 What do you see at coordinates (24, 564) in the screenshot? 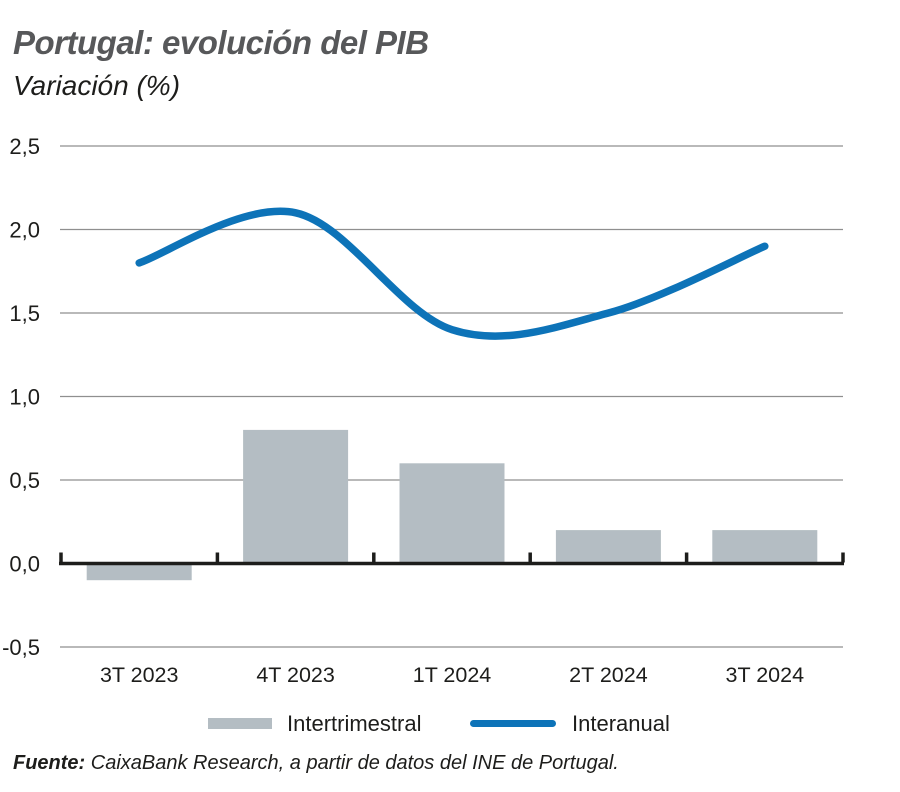
I see `y-tick-label: 0,0` at bounding box center [24, 564].